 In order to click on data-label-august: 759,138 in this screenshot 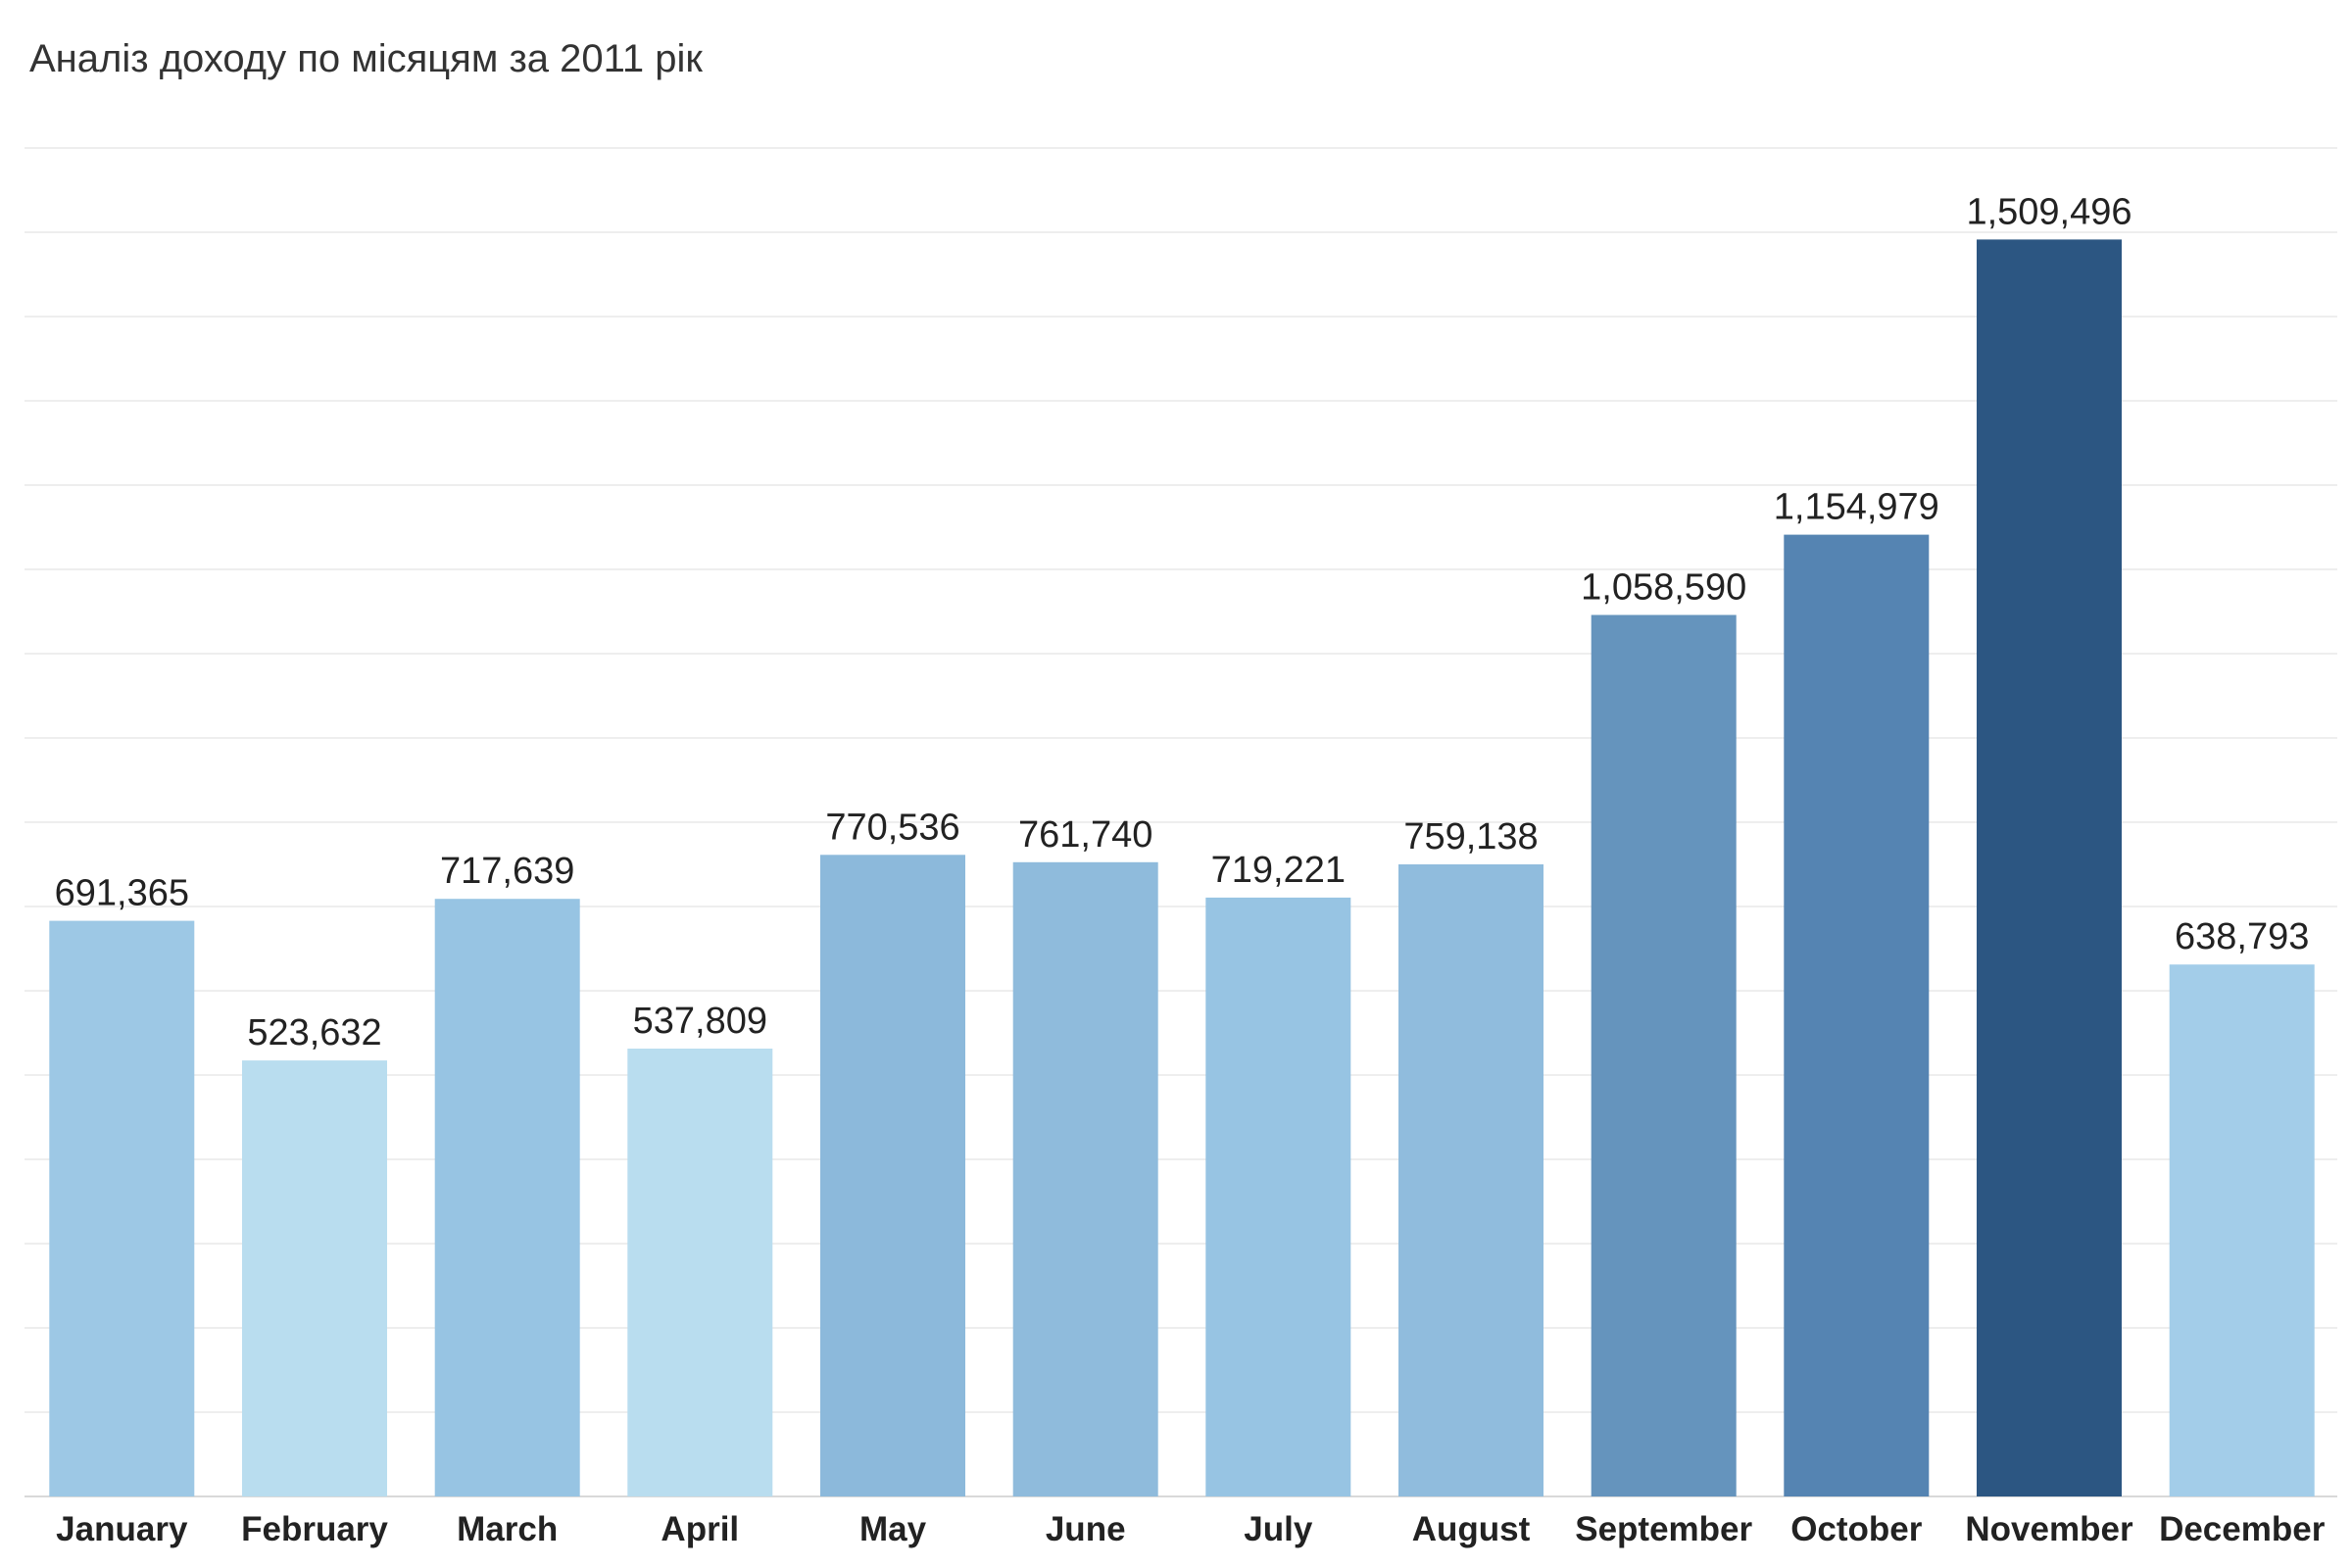, I will do `click(1470, 837)`.